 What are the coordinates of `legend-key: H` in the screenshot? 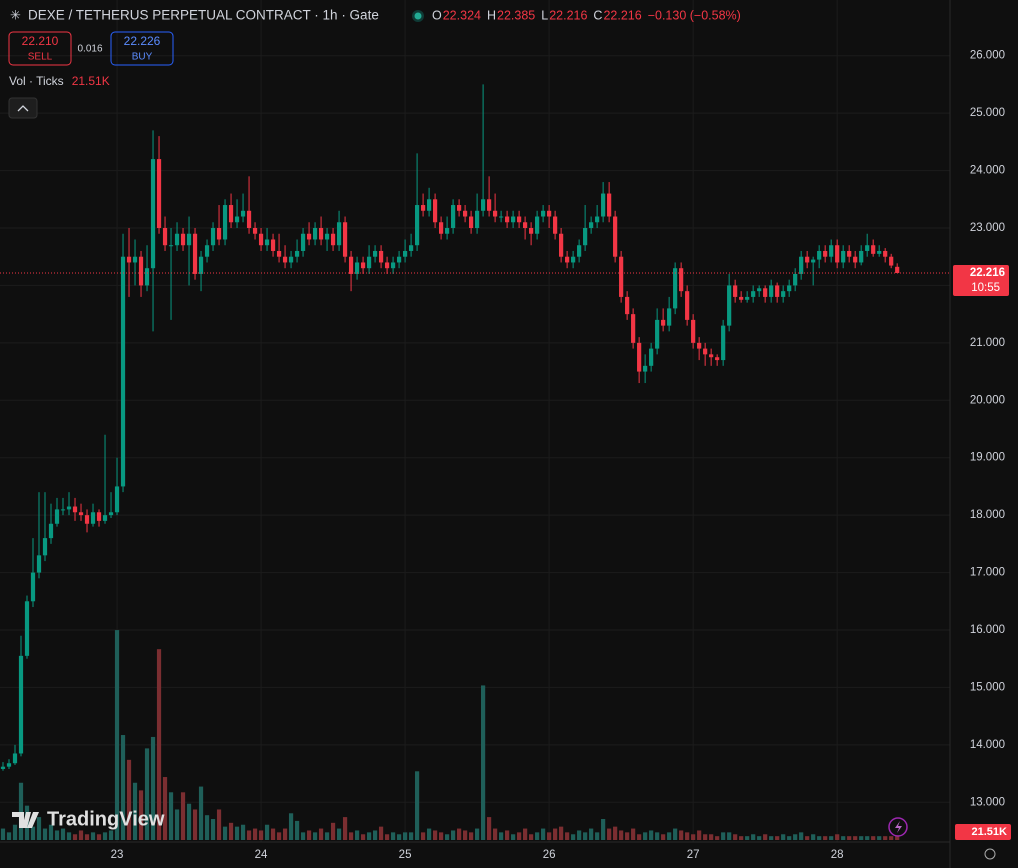 It's located at (491, 15).